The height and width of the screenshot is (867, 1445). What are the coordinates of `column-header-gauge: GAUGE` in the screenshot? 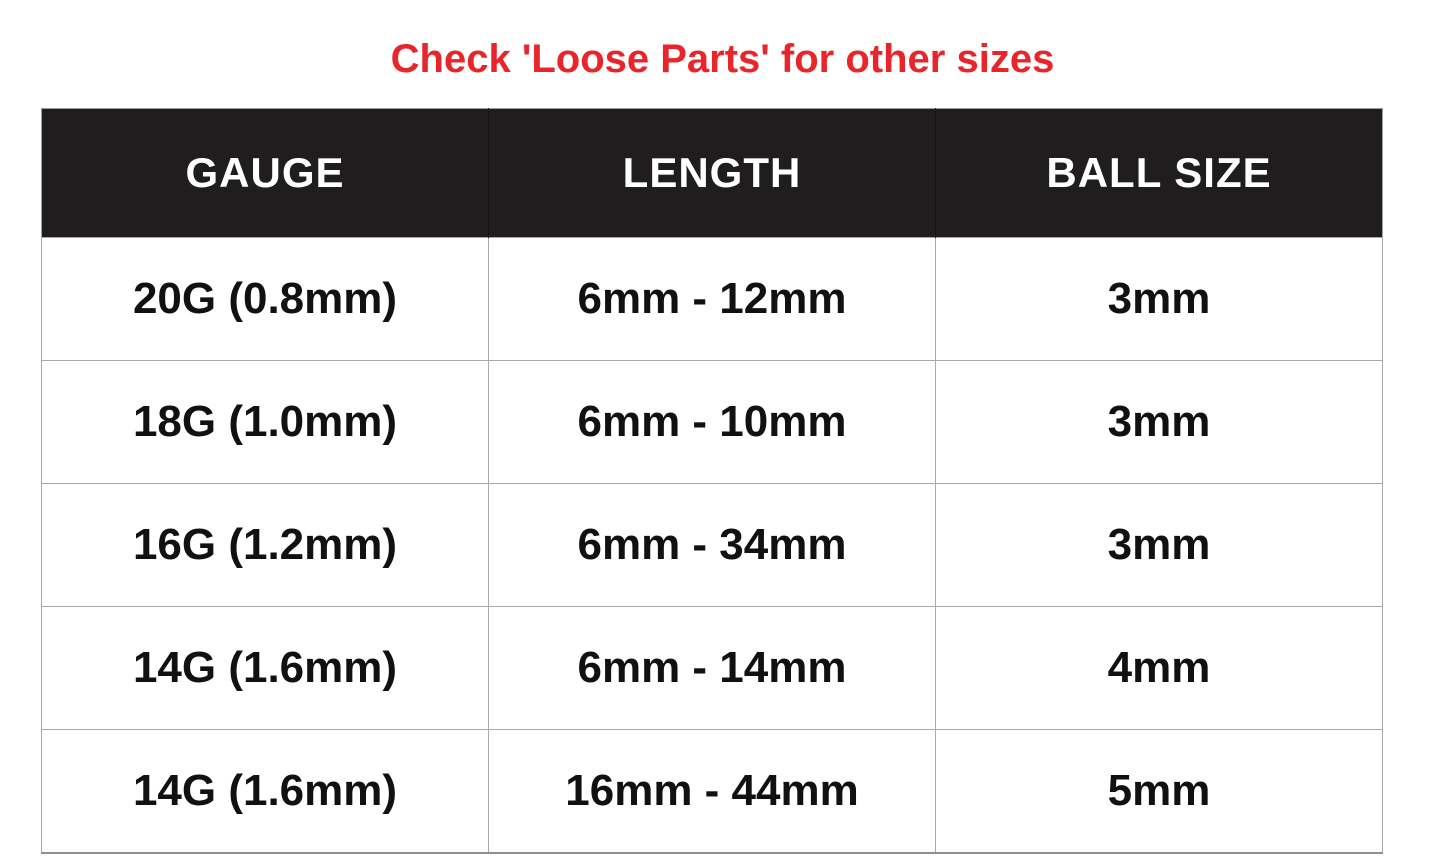 It's located at (265, 173).